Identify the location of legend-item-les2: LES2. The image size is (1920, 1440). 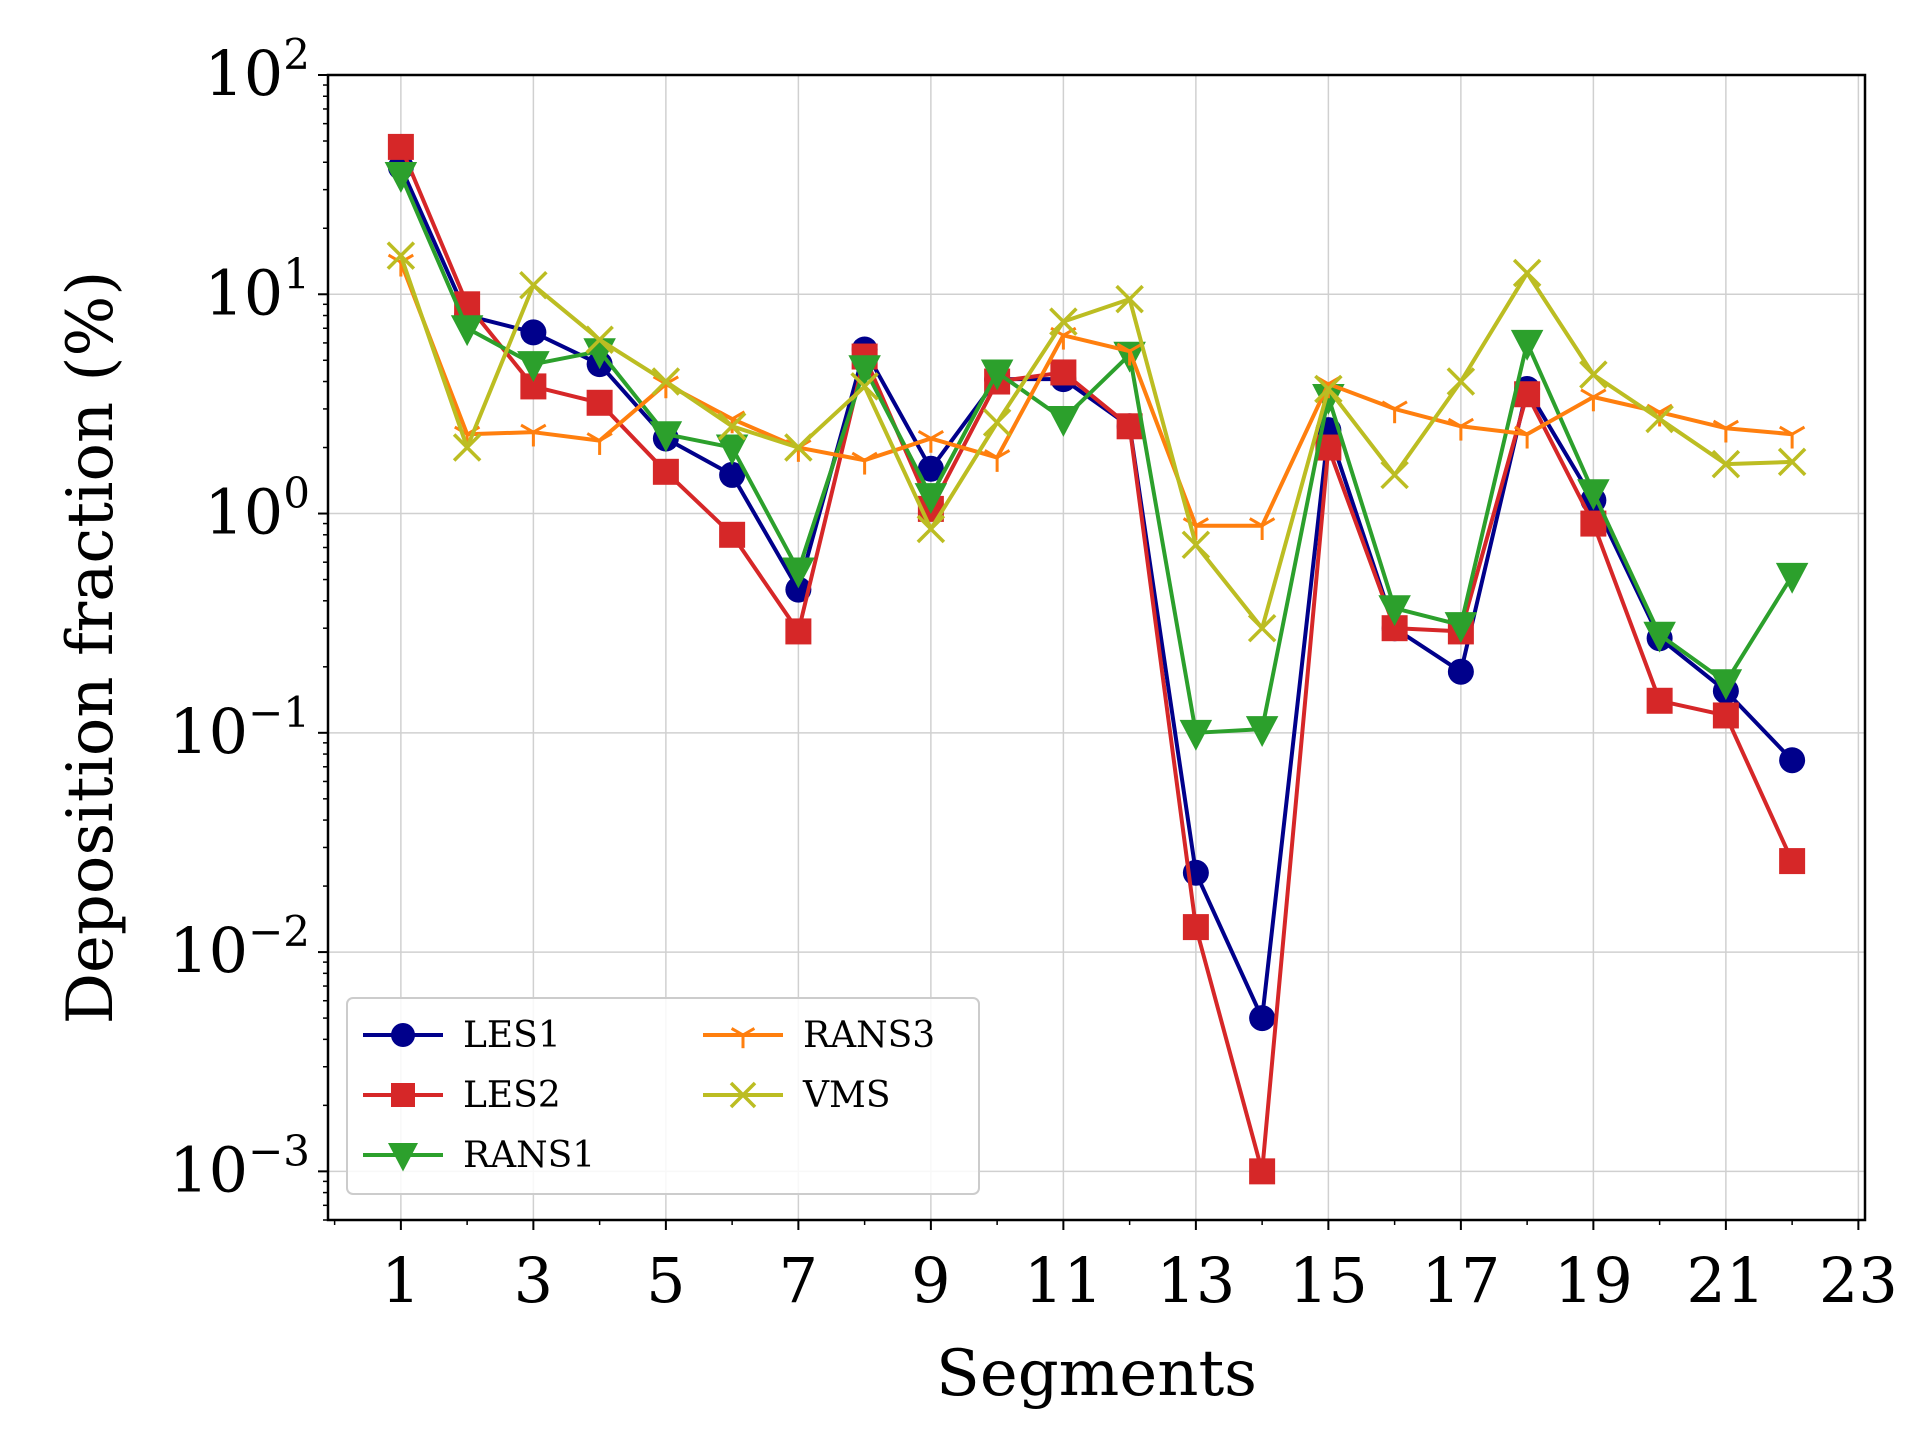
(462, 1095).